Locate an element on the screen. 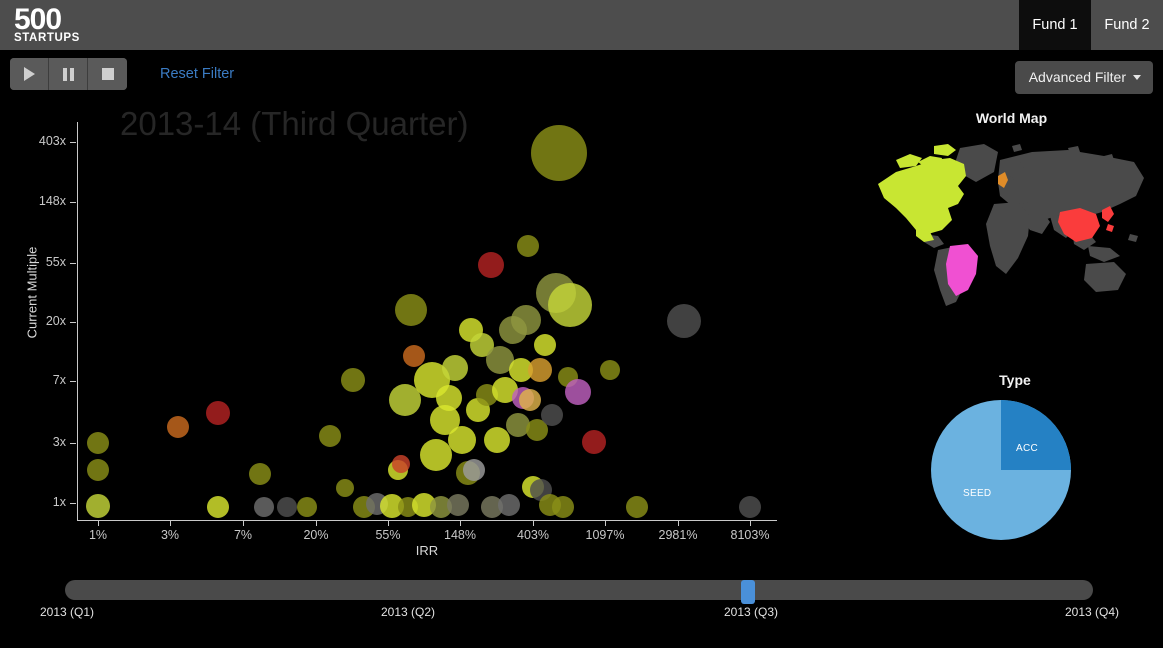 The image size is (1163, 648). tab-fund-1: Fund 1 is located at coordinates (1055, 25).